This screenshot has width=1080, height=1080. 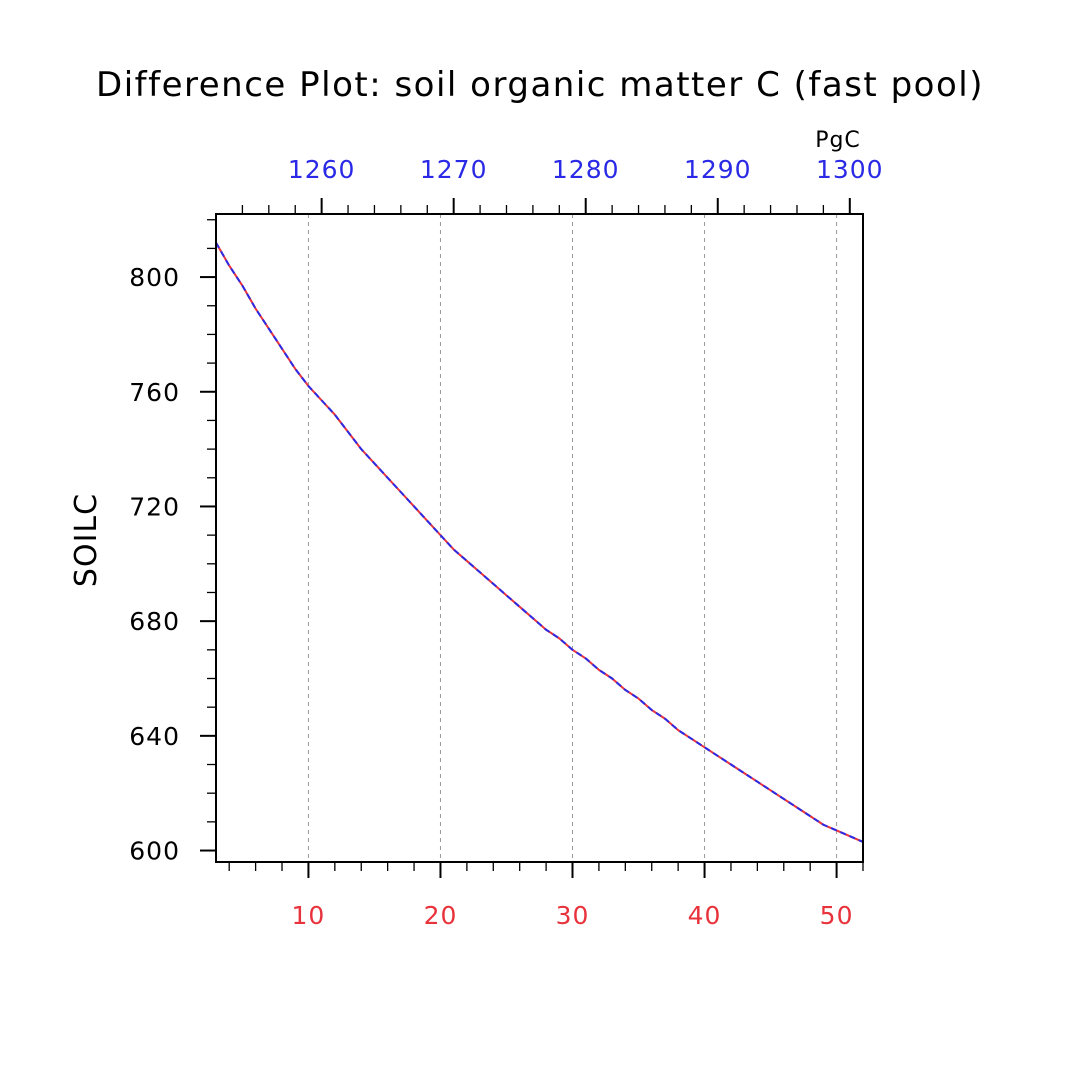 What do you see at coordinates (322, 169) in the screenshot?
I see `top-tick-label-1260: 1260` at bounding box center [322, 169].